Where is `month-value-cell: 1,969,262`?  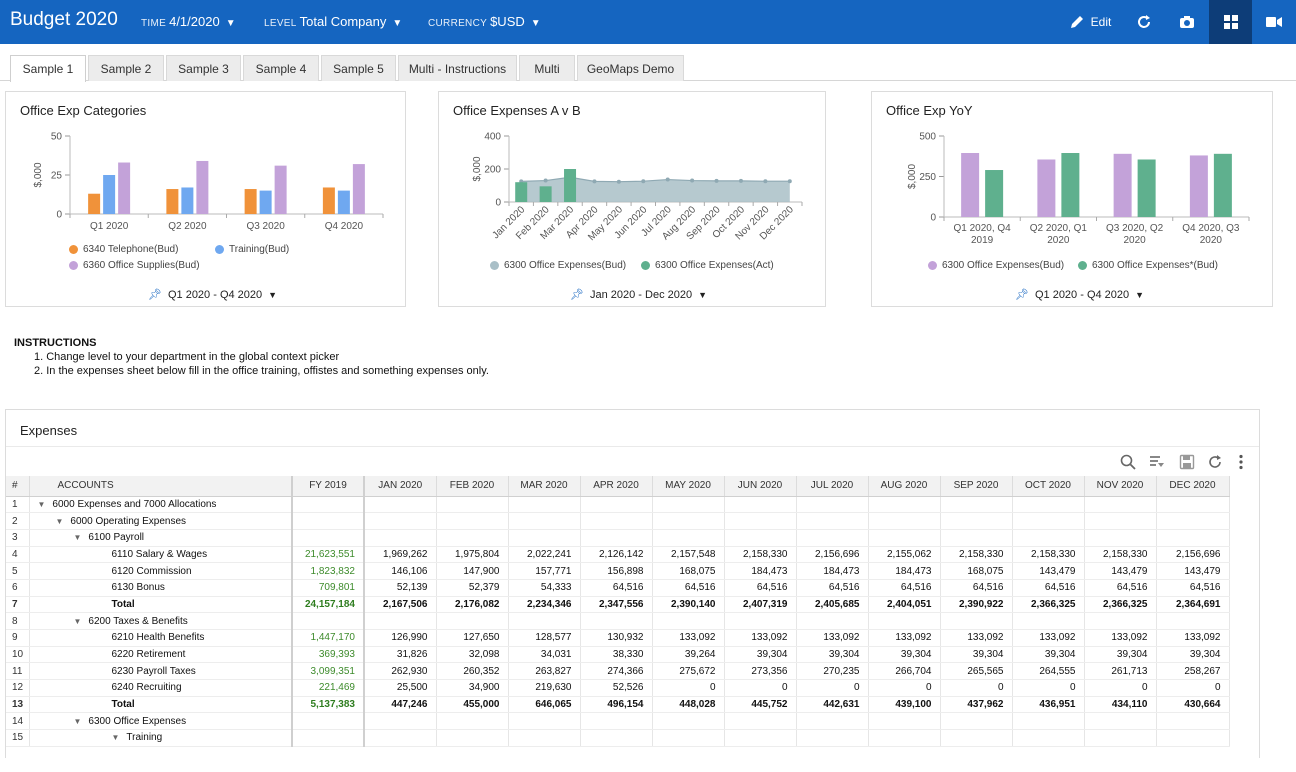
month-value-cell: 1,969,262 is located at coordinates (400, 555).